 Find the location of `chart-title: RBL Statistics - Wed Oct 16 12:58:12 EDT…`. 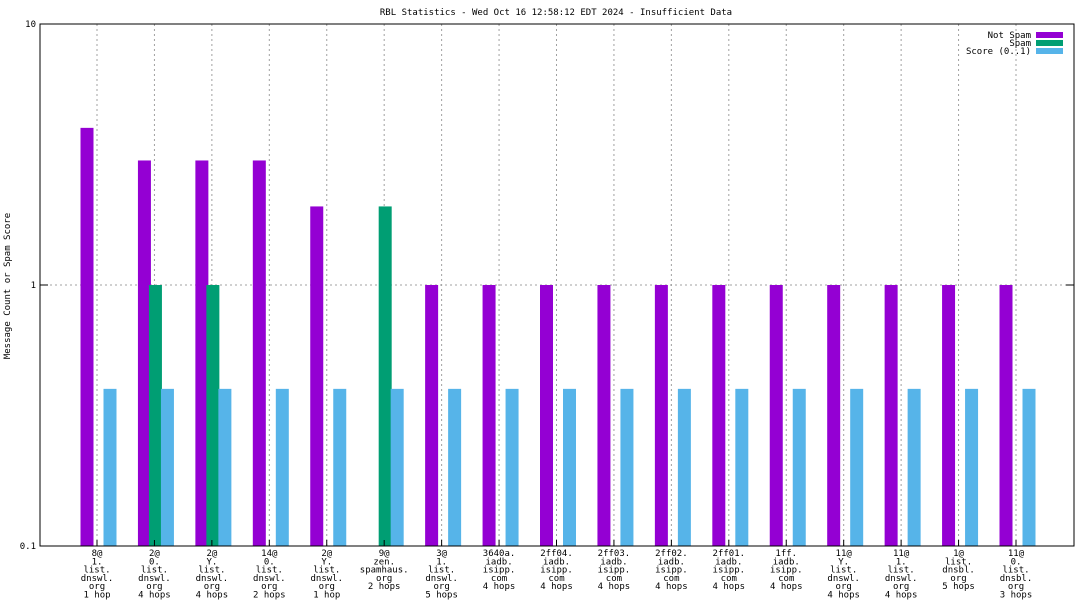

chart-title: RBL Statistics - Wed Oct 16 12:58:12 EDT… is located at coordinates (556, 13).